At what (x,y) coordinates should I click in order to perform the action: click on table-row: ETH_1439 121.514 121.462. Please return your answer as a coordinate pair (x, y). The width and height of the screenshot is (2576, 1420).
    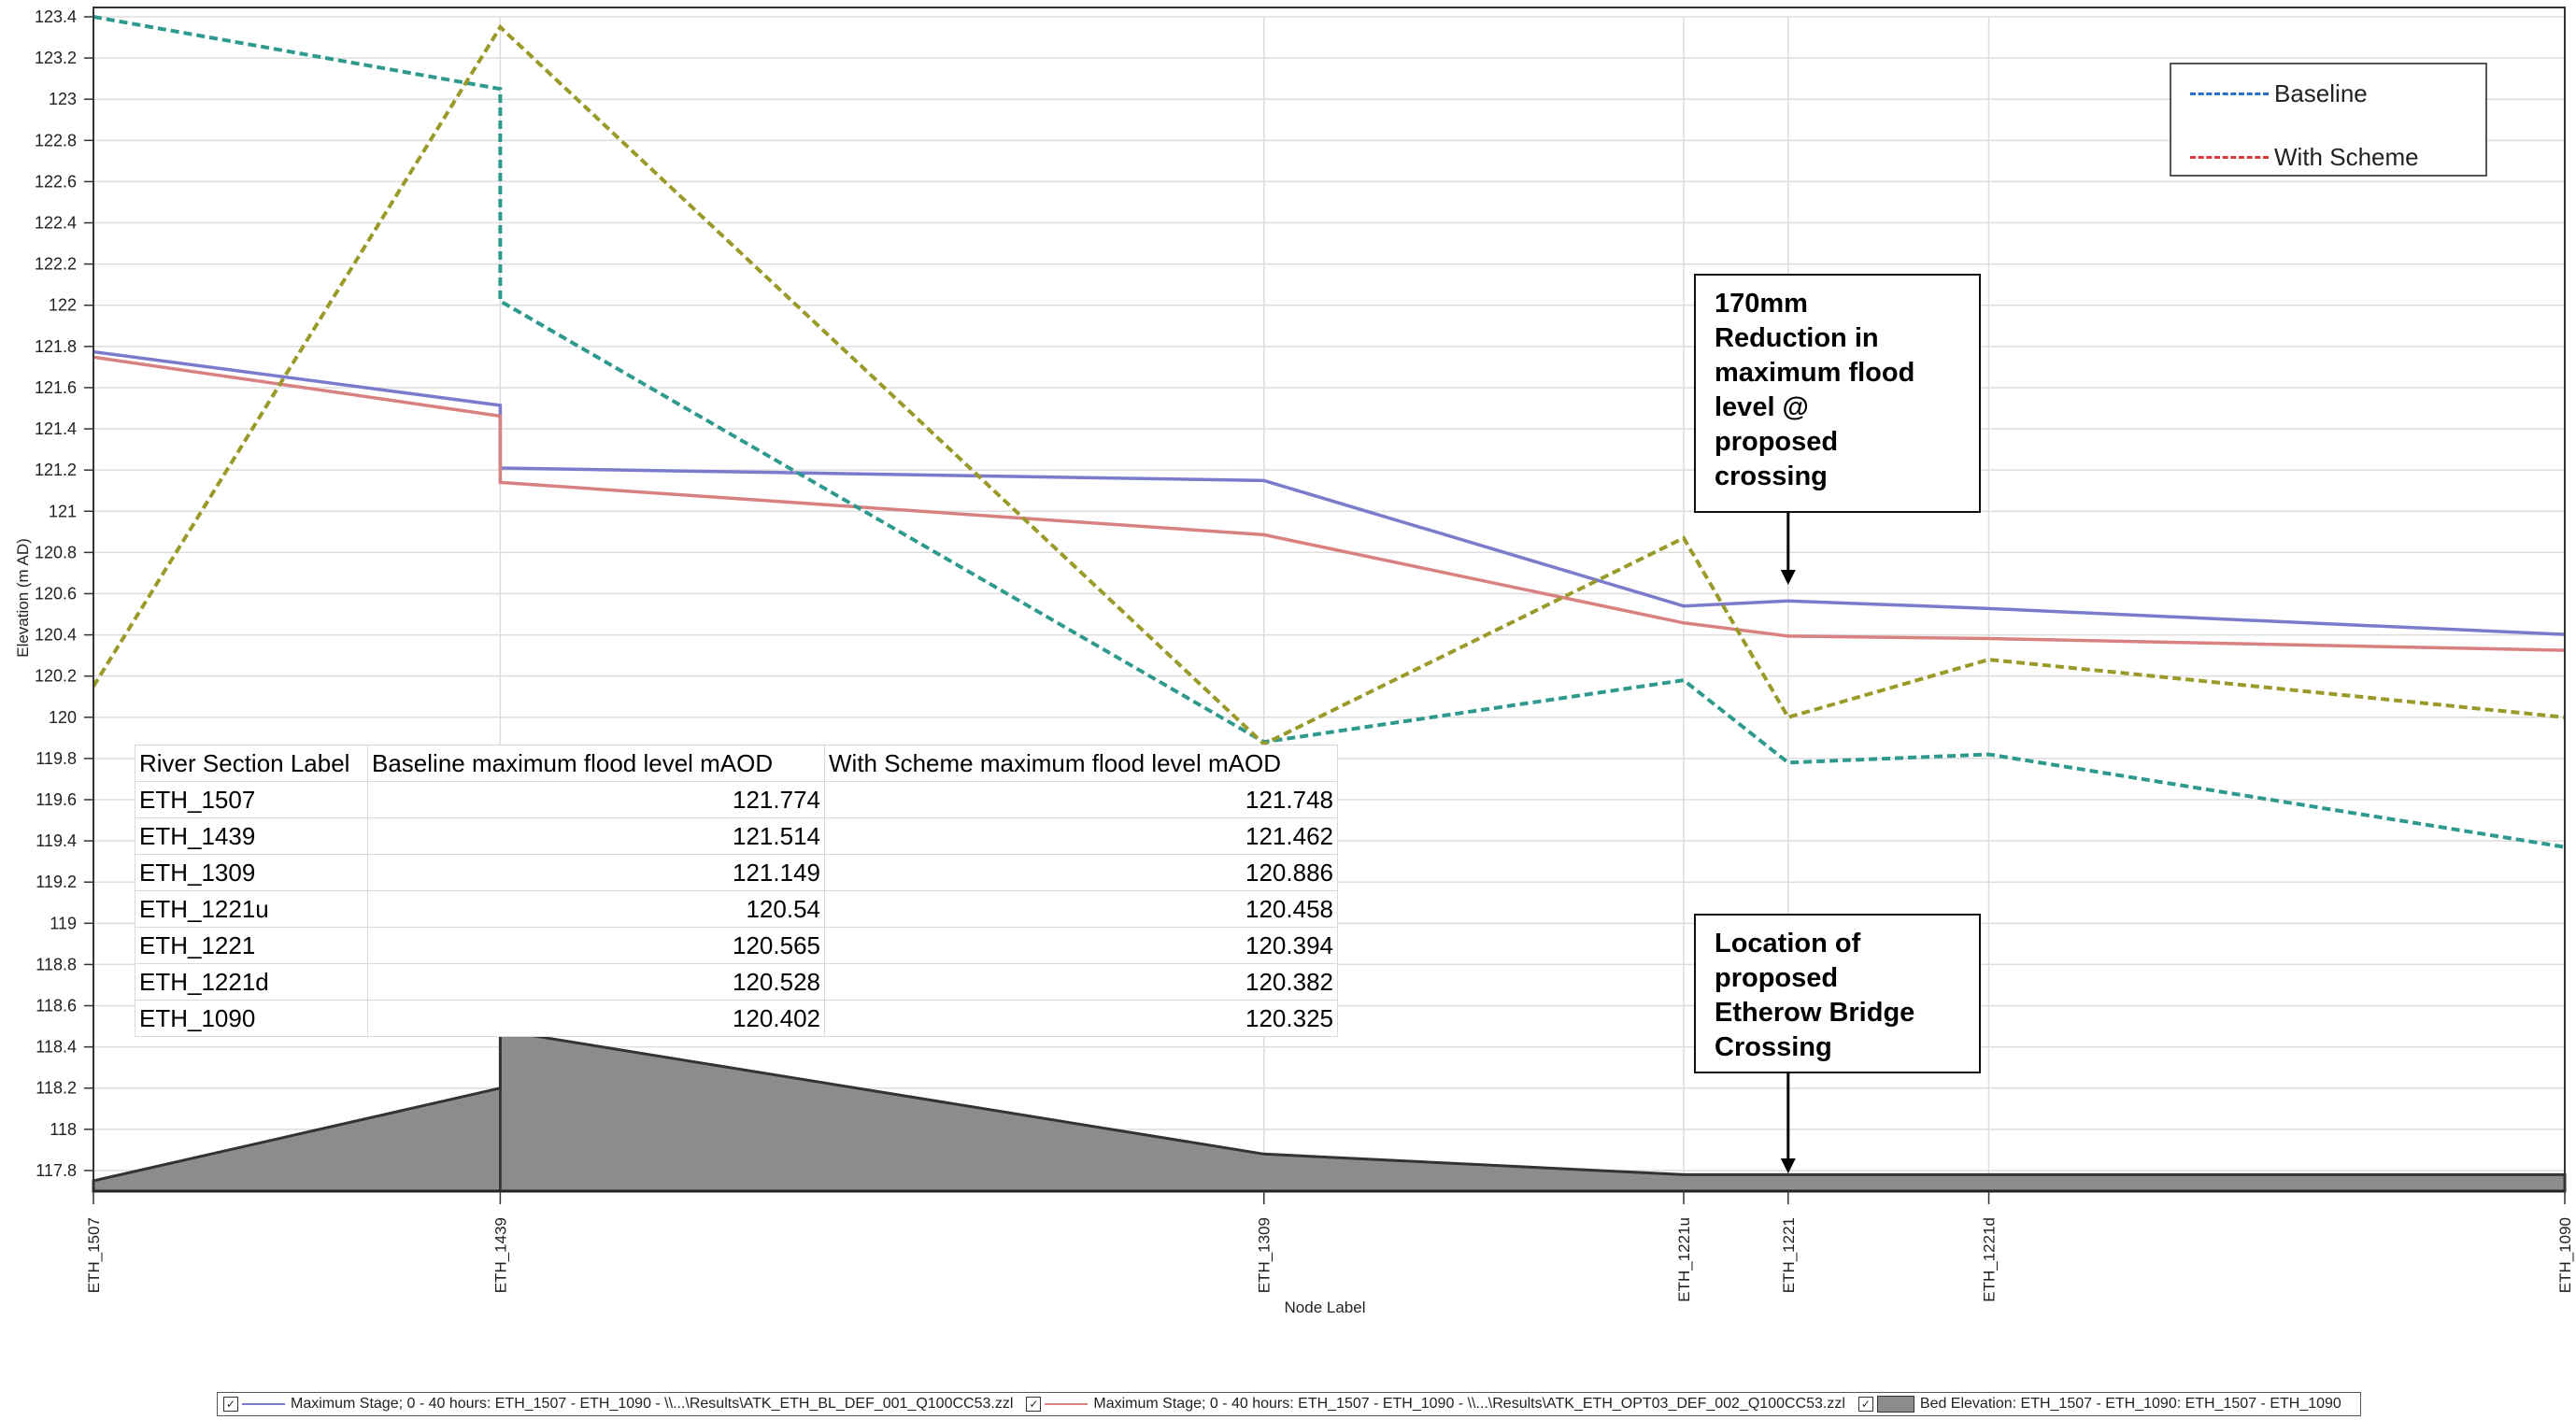
    Looking at the image, I should click on (737, 836).